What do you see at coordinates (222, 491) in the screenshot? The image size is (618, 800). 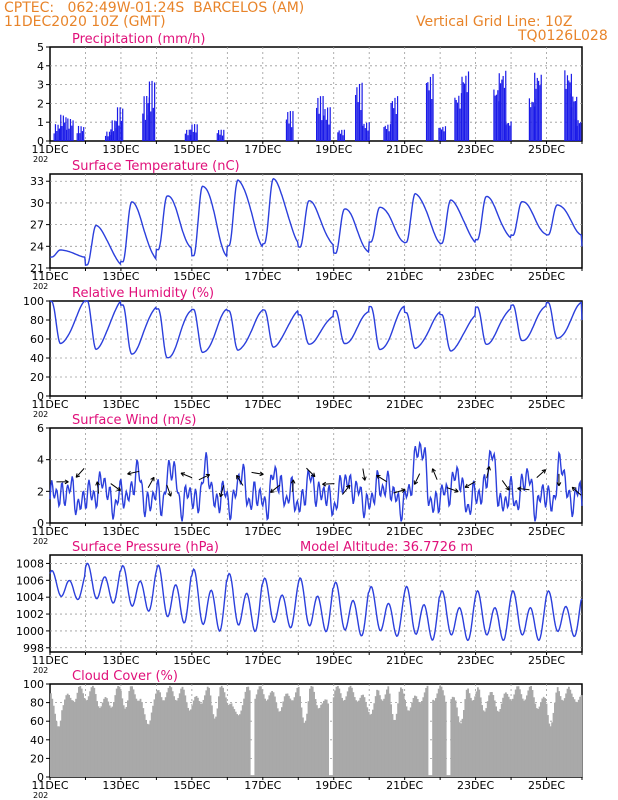 I see `wind-arrow` at bounding box center [222, 491].